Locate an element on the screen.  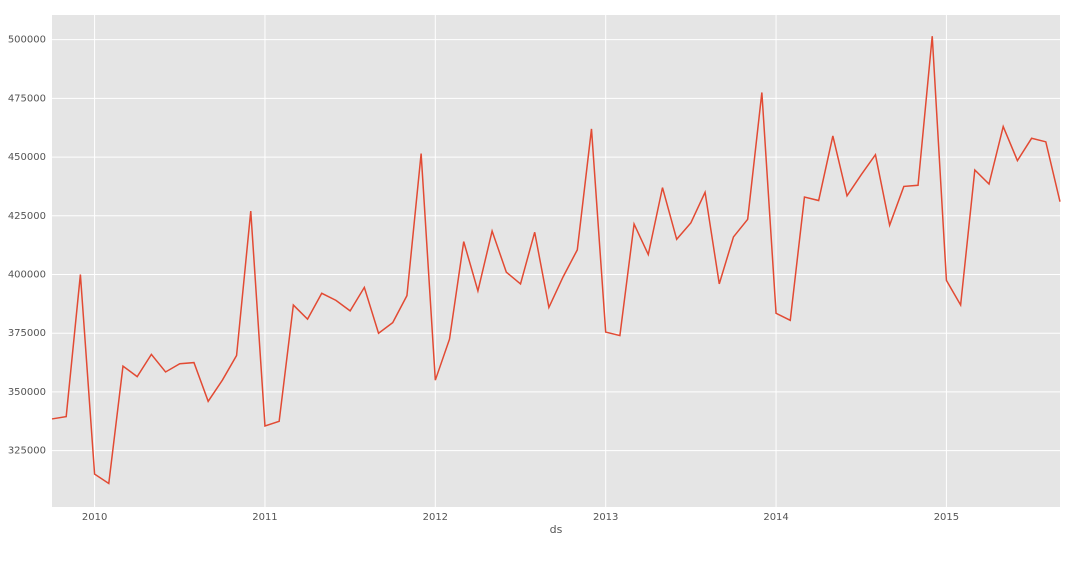
x-tick-label: 2012 is located at coordinates (435, 517).